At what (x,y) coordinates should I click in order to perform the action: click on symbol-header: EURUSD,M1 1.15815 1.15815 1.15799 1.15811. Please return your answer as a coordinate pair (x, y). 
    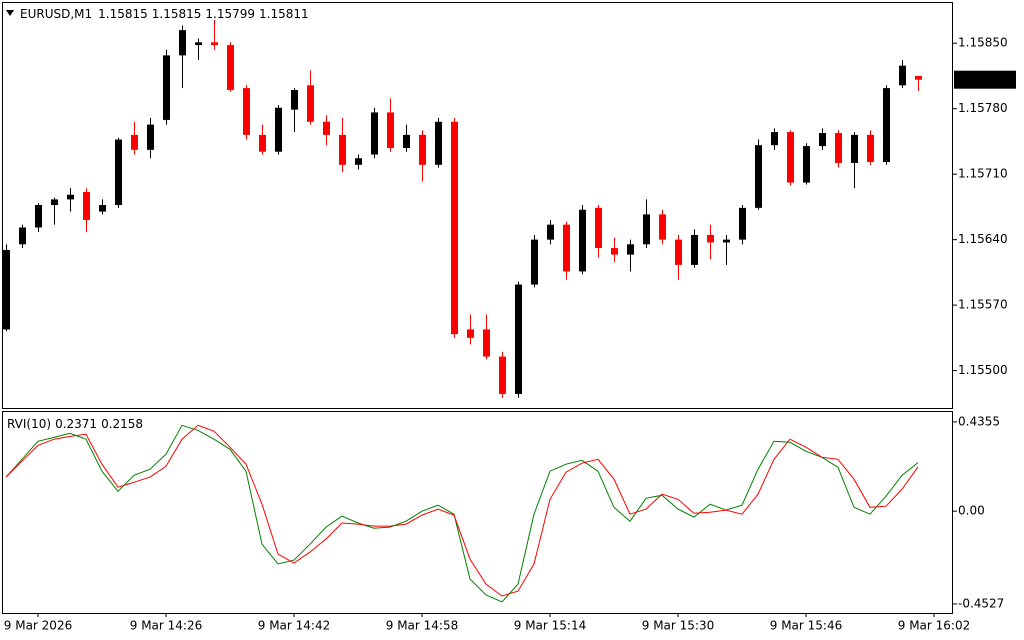
    Looking at the image, I should click on (164, 14).